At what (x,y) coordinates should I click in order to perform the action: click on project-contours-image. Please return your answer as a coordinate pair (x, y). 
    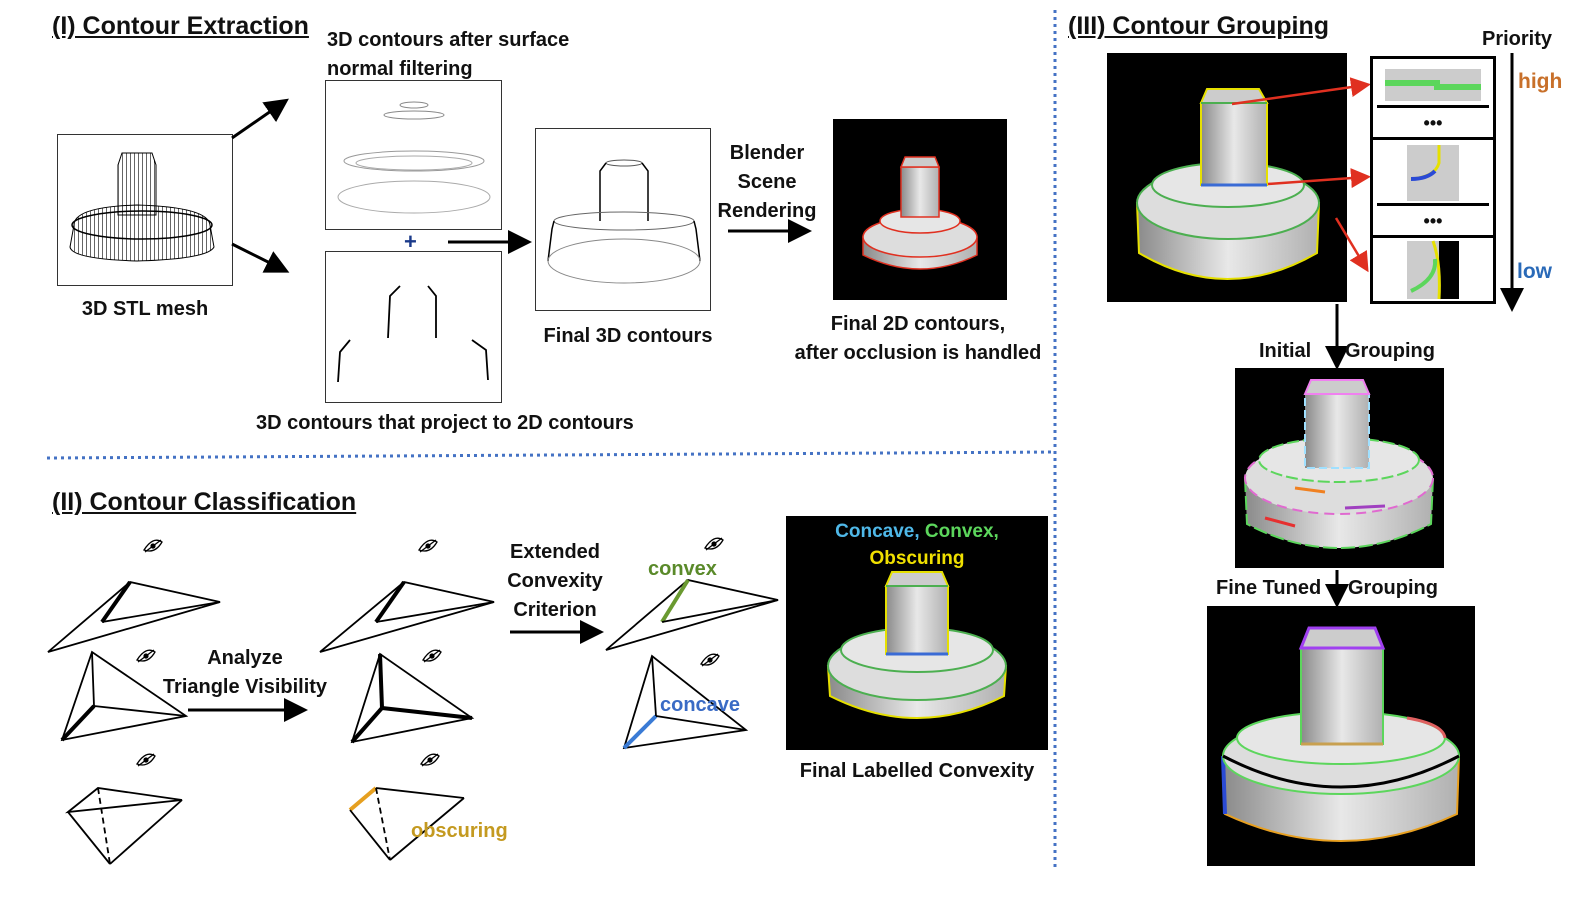
    Looking at the image, I should click on (413, 334).